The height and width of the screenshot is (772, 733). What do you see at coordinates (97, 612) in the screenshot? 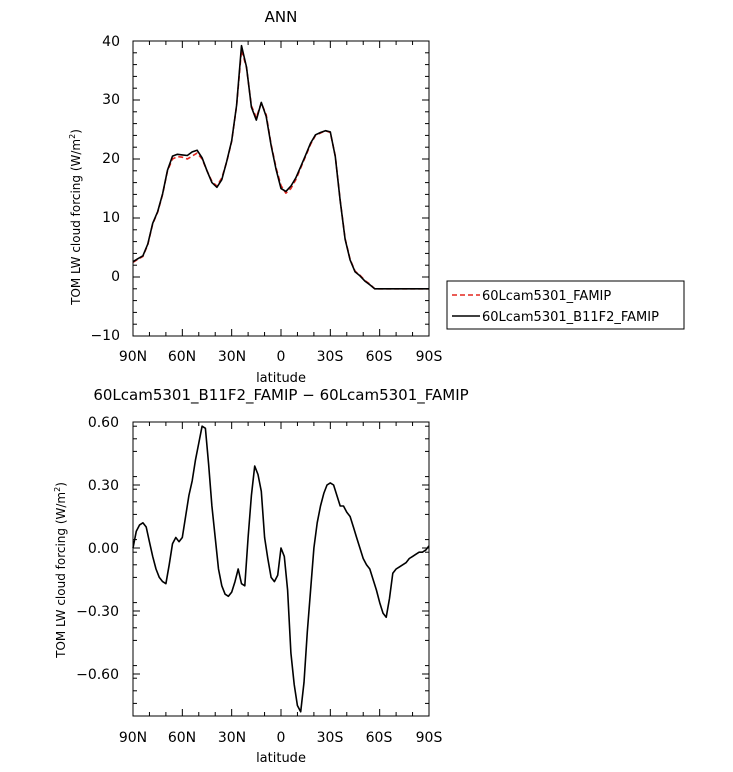
I see `bottom-ytick-label: −0.30` at bounding box center [97, 612].